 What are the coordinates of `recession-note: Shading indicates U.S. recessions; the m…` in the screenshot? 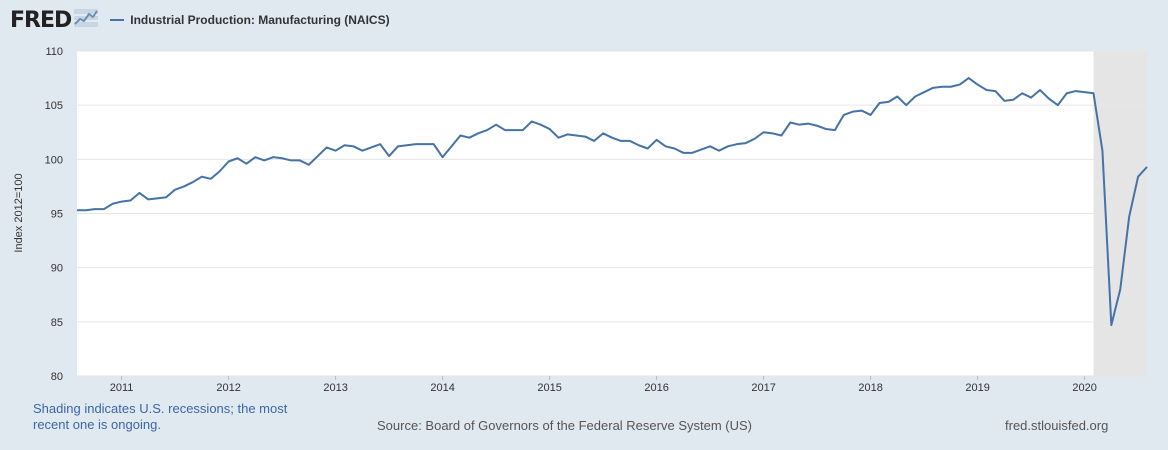 It's located at (183, 417).